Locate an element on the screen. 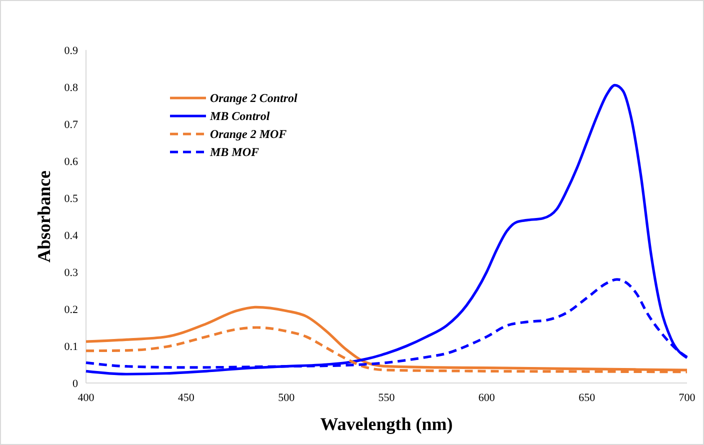 The height and width of the screenshot is (445, 704). x-tick-label: 400 is located at coordinates (86, 398).